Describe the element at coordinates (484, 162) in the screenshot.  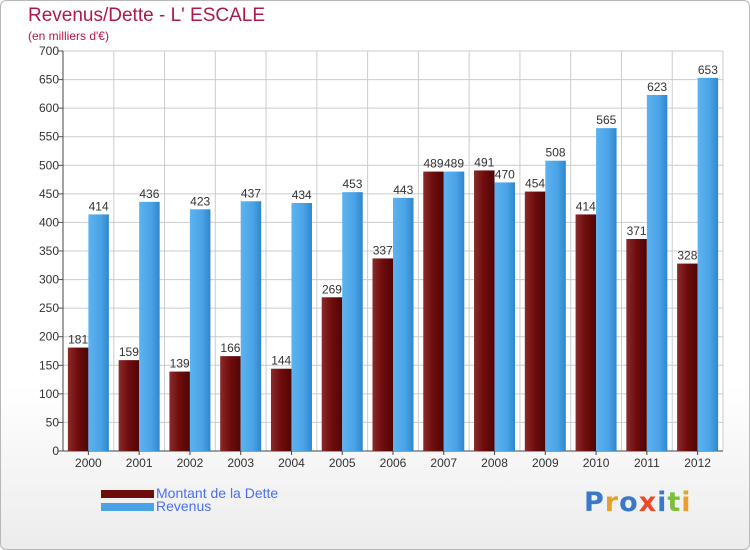
I see `data-label-dette: 491` at that location.